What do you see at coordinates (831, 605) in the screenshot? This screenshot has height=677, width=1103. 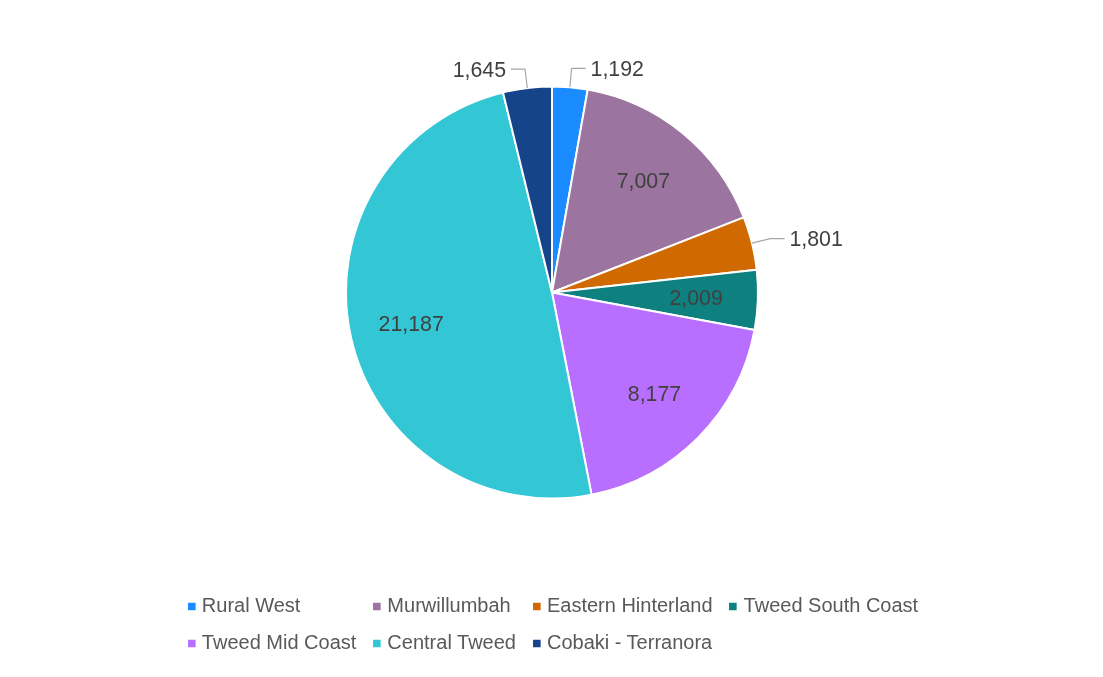 I see `legend-label: Tweed South Coast` at bounding box center [831, 605].